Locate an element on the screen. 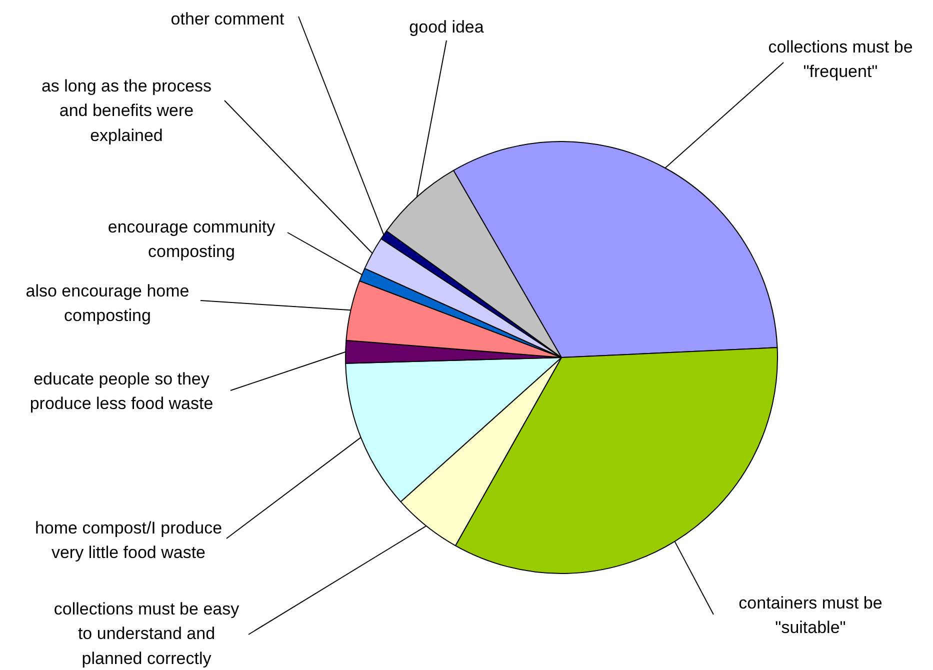 Image resolution: width=933 pixels, height=670 pixels. slice-label: collections must be easy to understand and planned correctly is located at coordinates (147, 634).